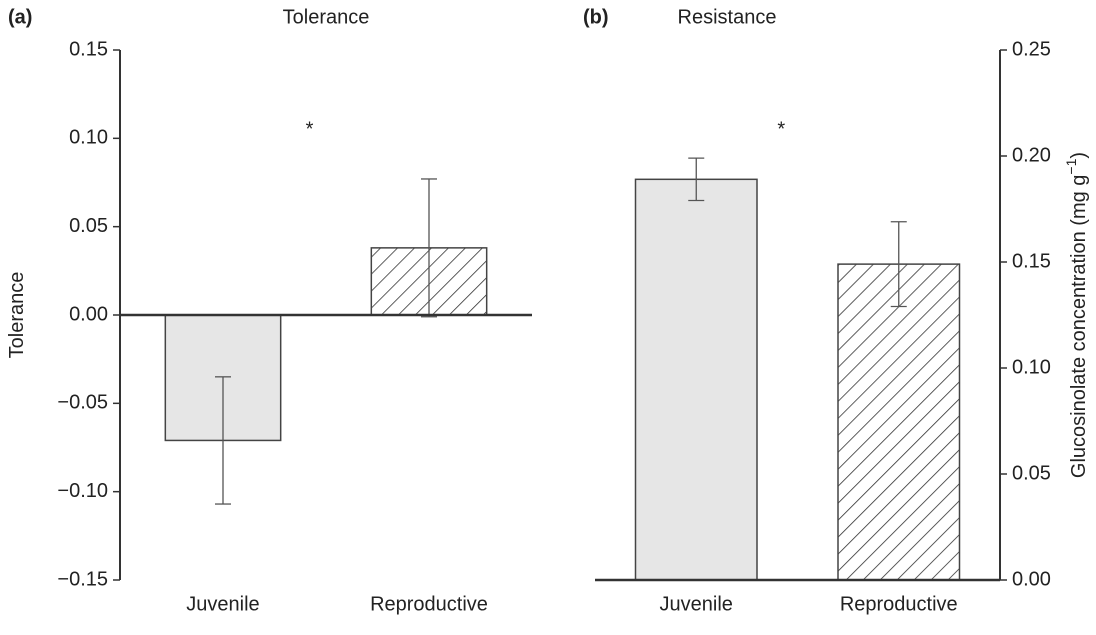 The width and height of the screenshot is (1096, 635). What do you see at coordinates (82, 579) in the screenshot?
I see `y-tick-label: −0.15` at bounding box center [82, 579].